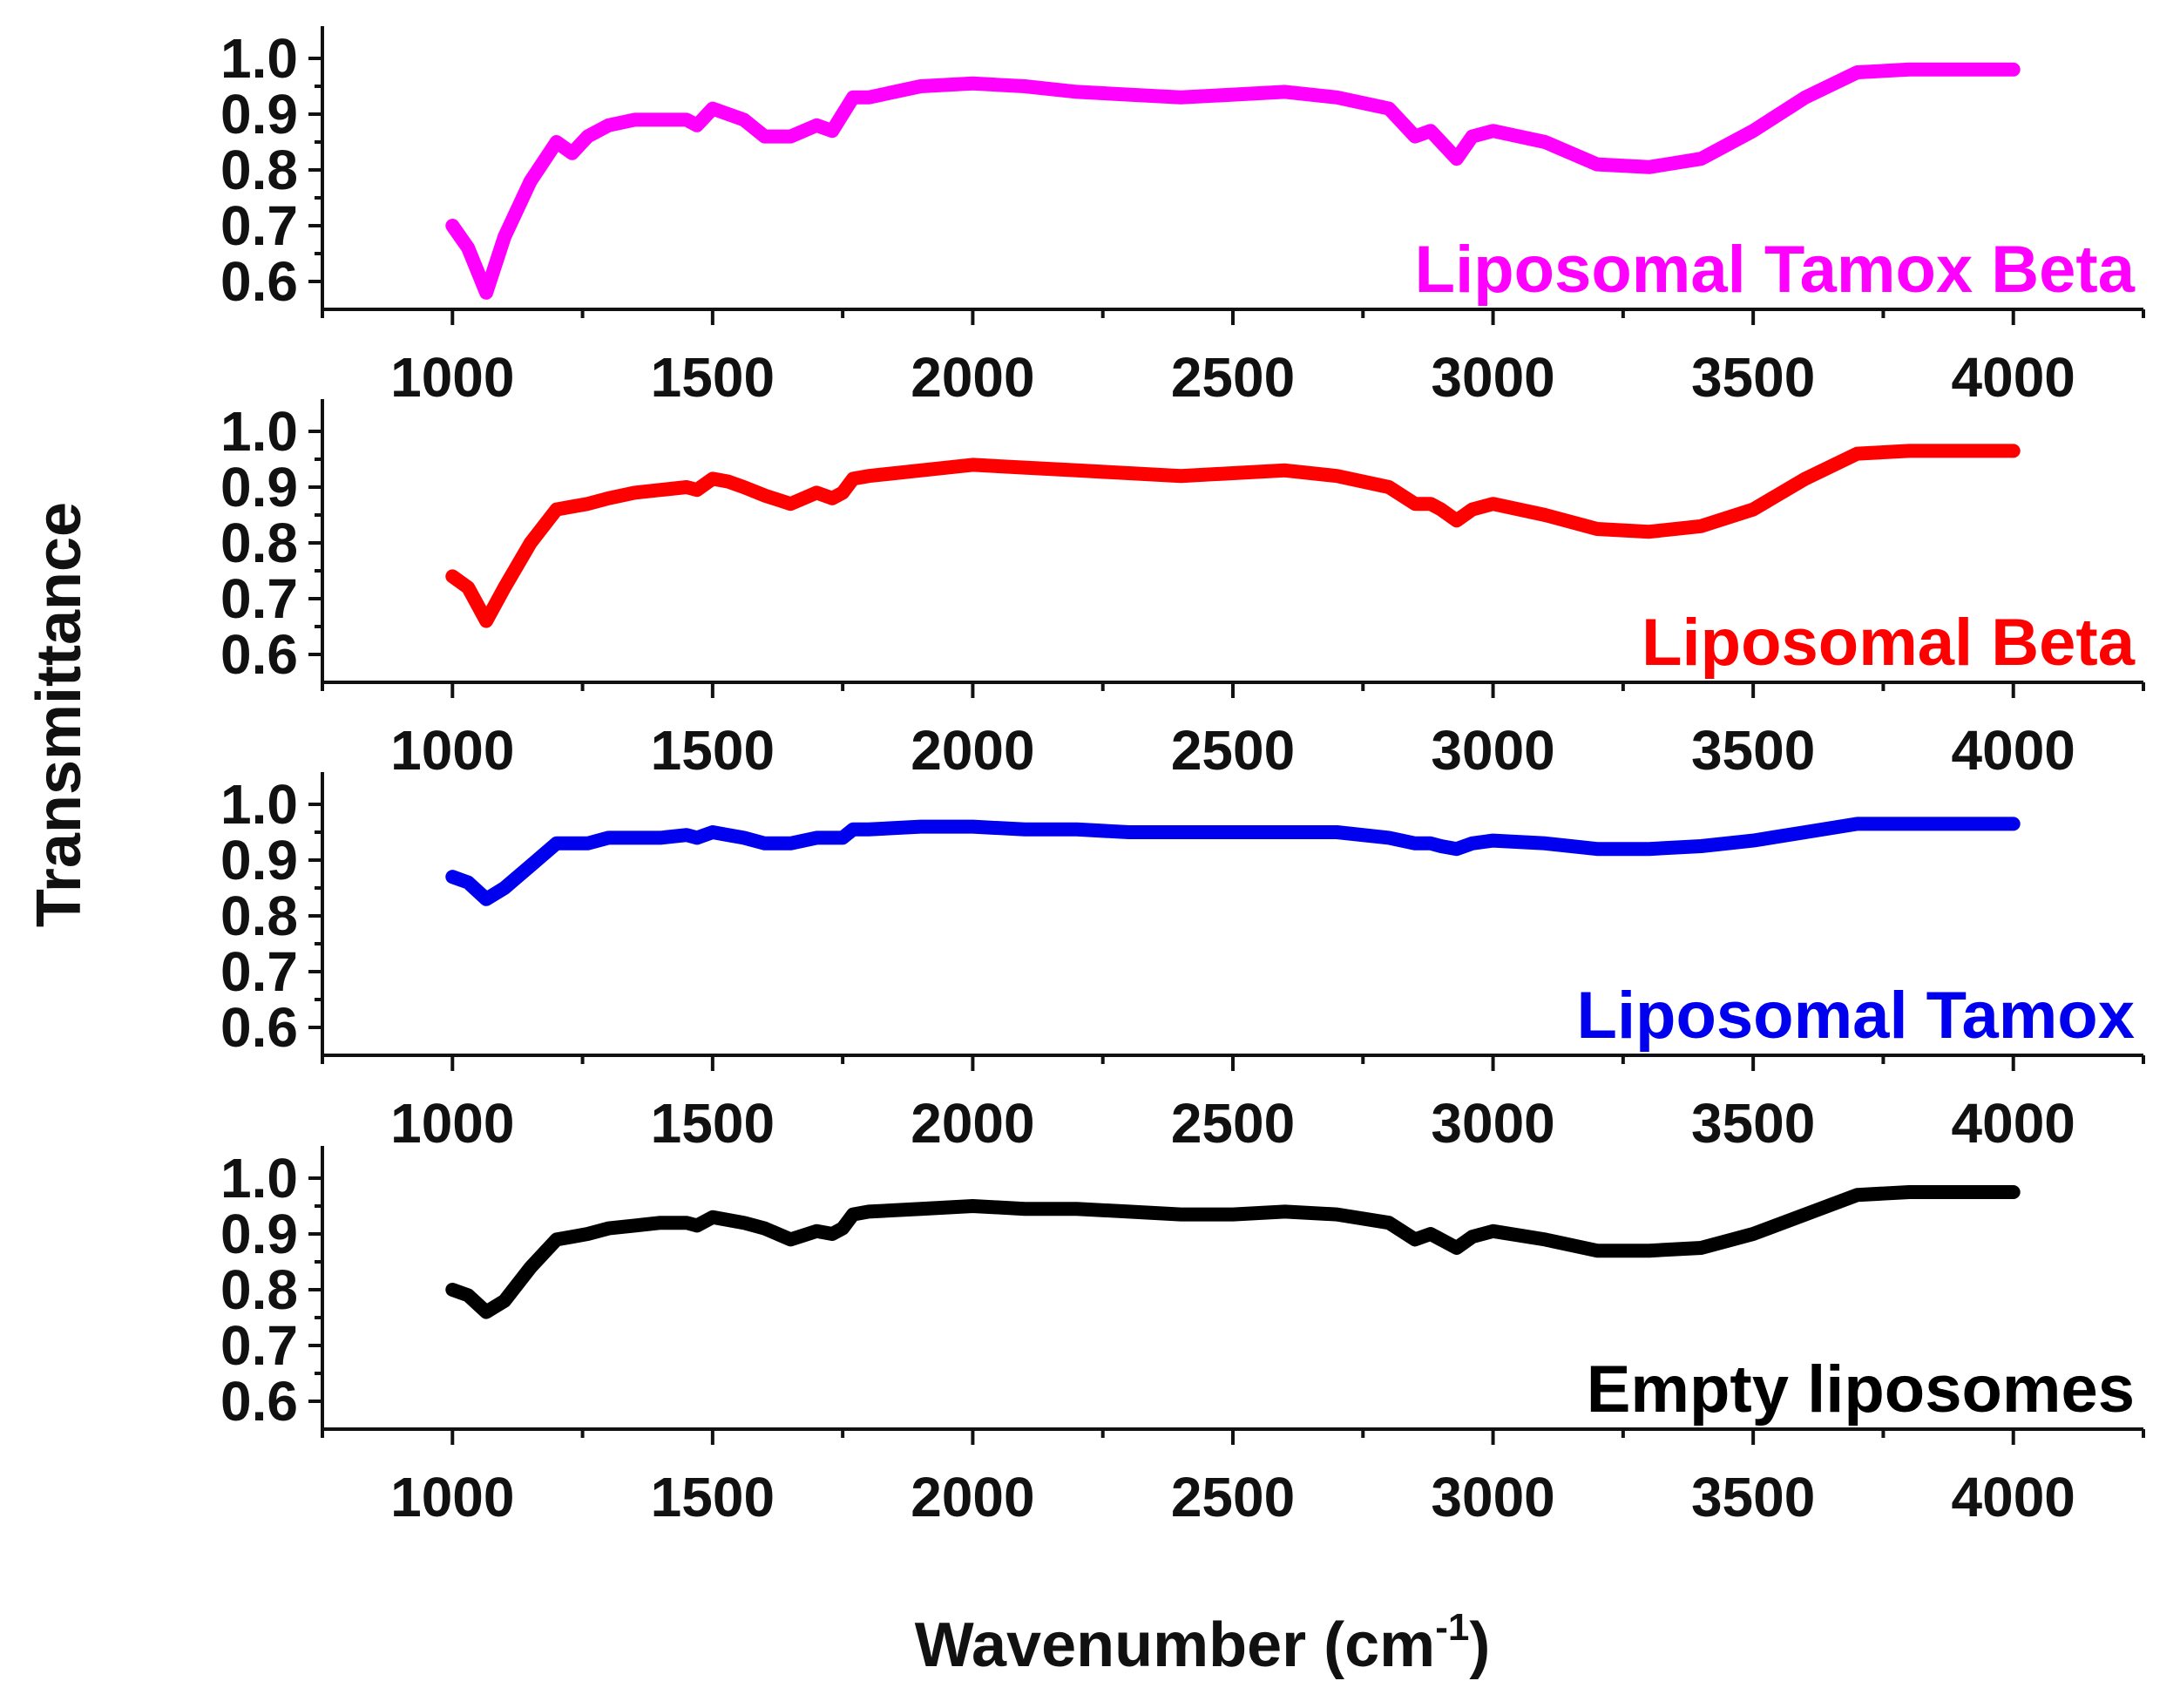  I want to click on series-line-empty-liposomes, so click(1233, 1252).